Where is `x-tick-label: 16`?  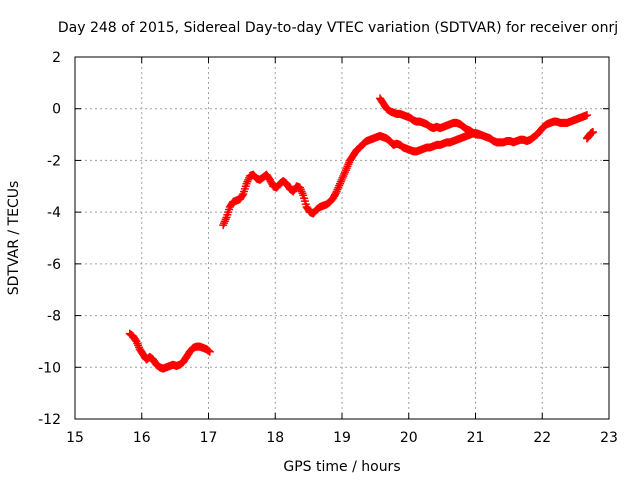
x-tick-label: 16 is located at coordinates (142, 438).